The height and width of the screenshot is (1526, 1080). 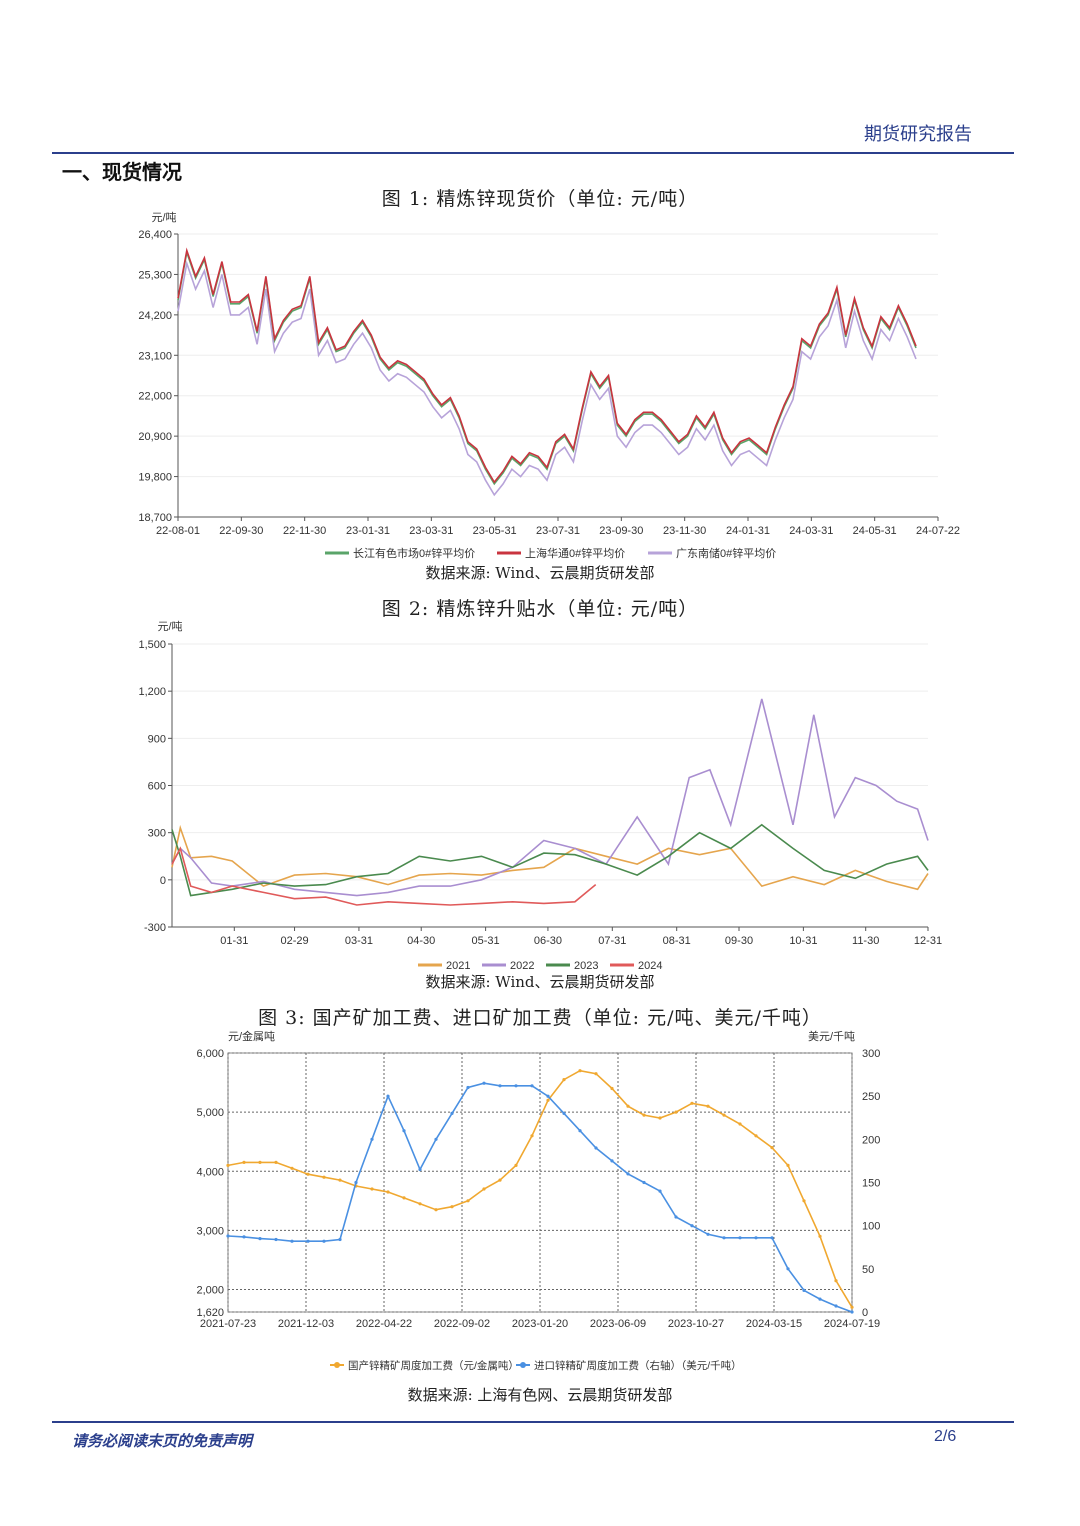 I want to click on x-tick-label: 23-11-30, so click(x=684, y=531).